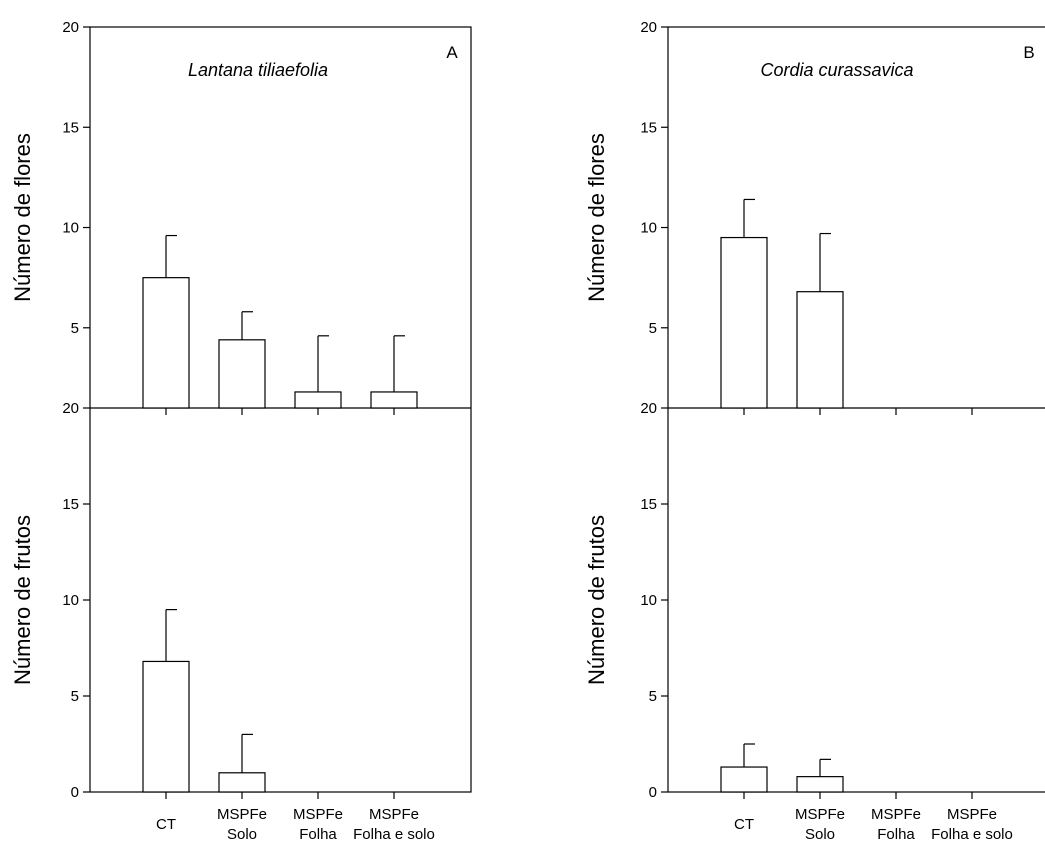 This screenshot has height=852, width=1045. Describe the element at coordinates (744, 824) in the screenshot. I see `panel-b-category-label: CT` at that location.